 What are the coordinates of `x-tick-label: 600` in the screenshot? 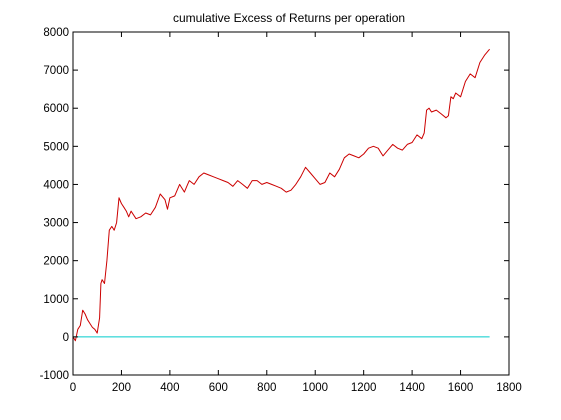 It's located at (218, 388).